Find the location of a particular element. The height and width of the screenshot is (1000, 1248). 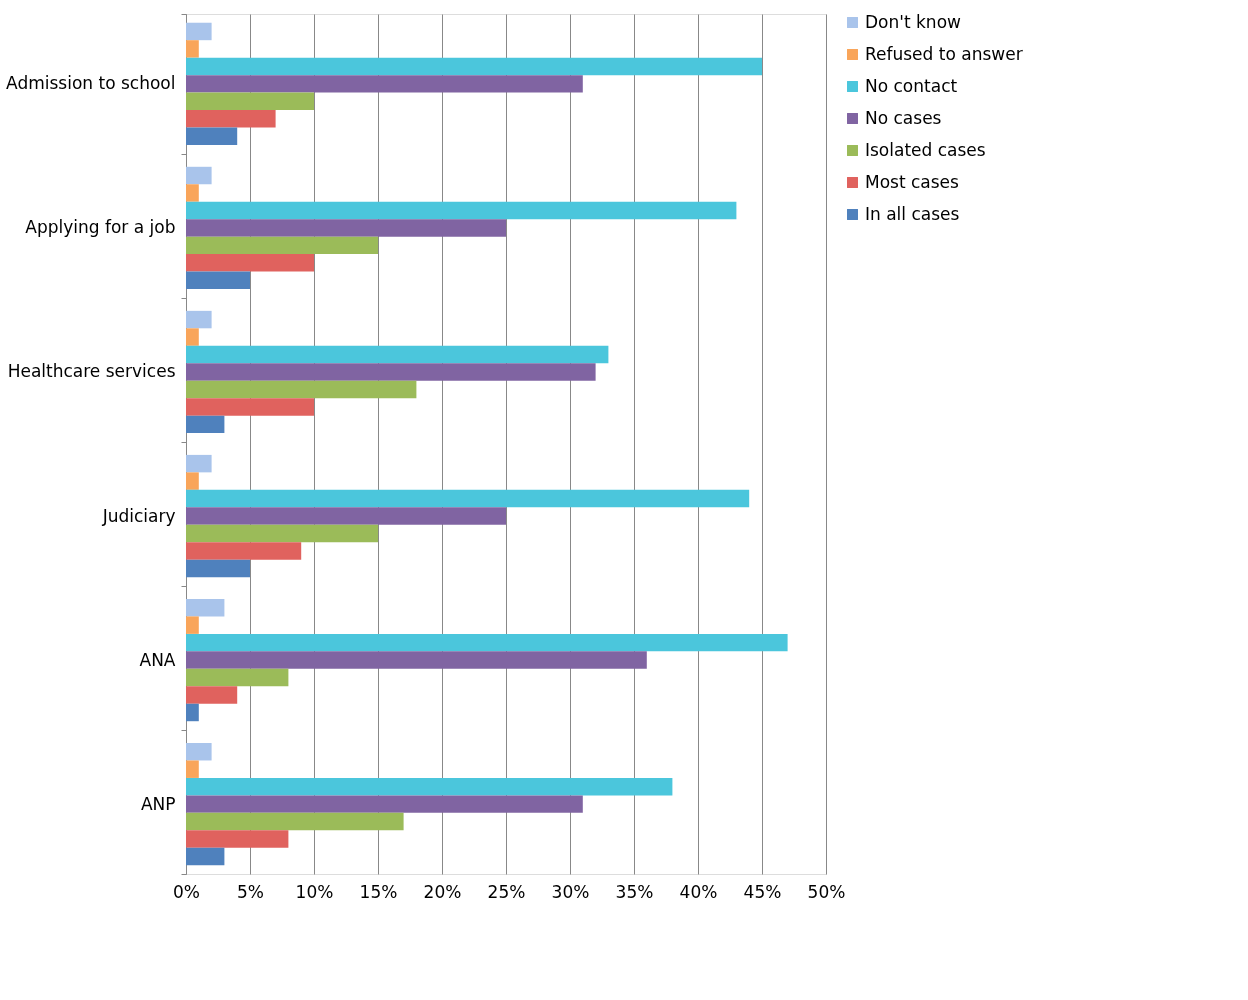

y-tick-label: ANA is located at coordinates (157, 659).